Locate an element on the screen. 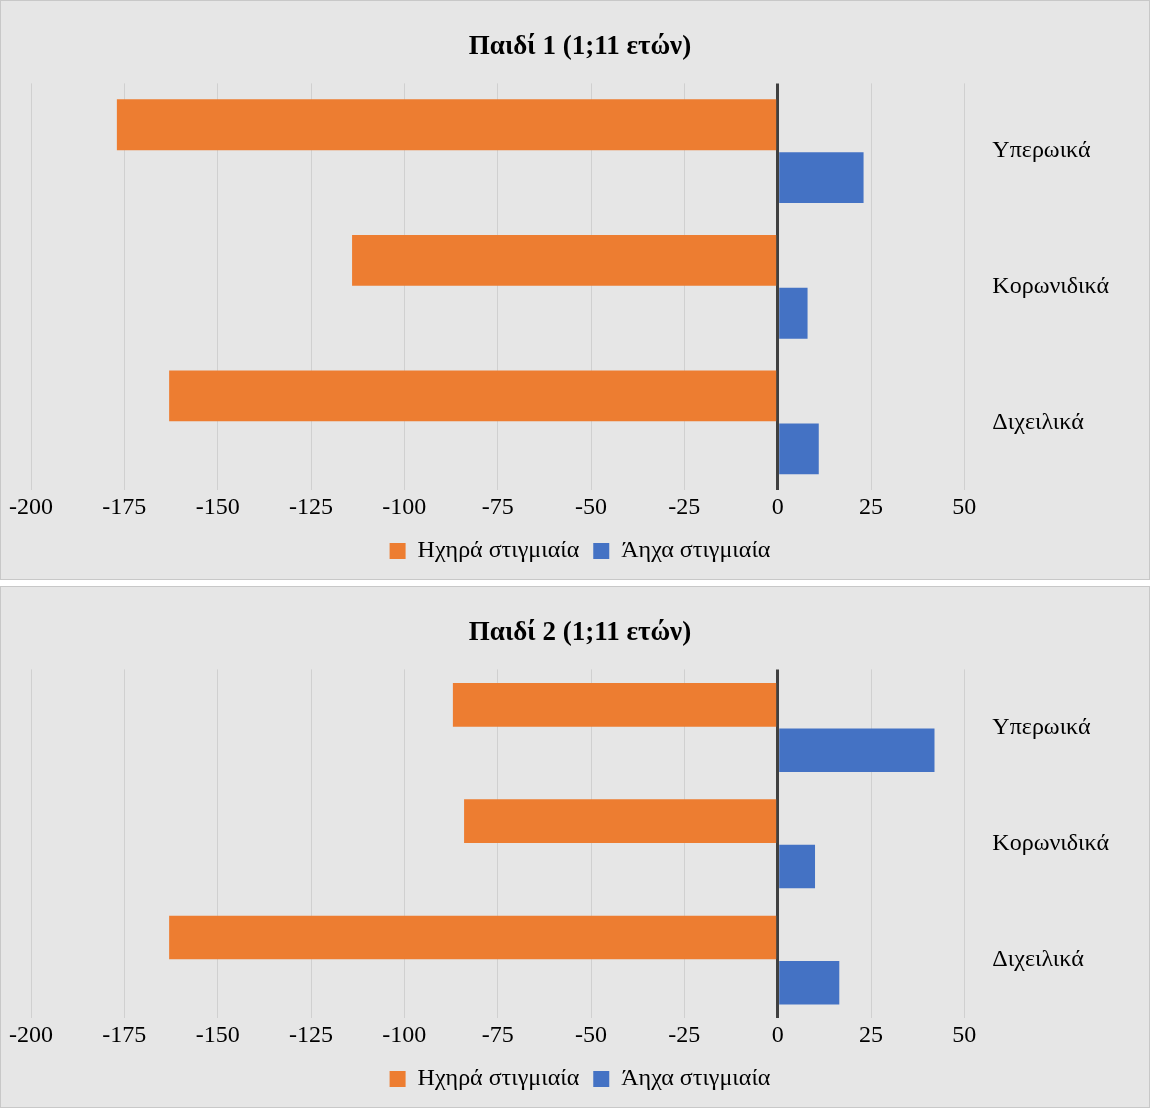 The image size is (1150, 1109). chart-title: Παιδί 1 (1;11 ετών) is located at coordinates (580, 45).